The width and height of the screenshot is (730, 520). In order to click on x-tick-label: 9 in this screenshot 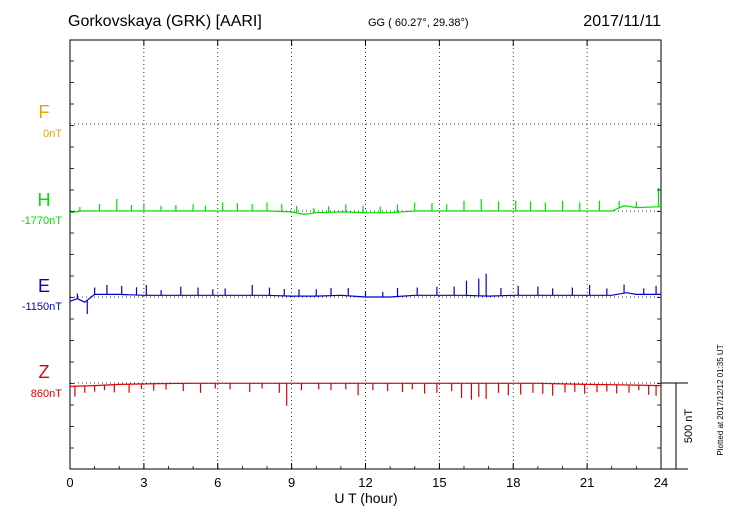, I will do `click(291, 482)`.